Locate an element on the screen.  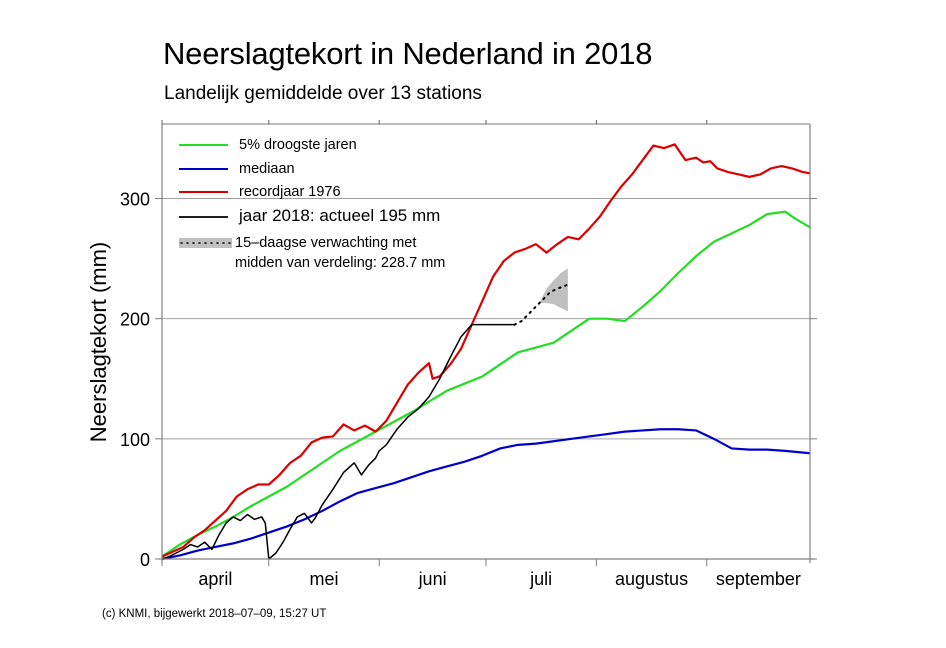
y-tick-label: 100 is located at coordinates (135, 440).